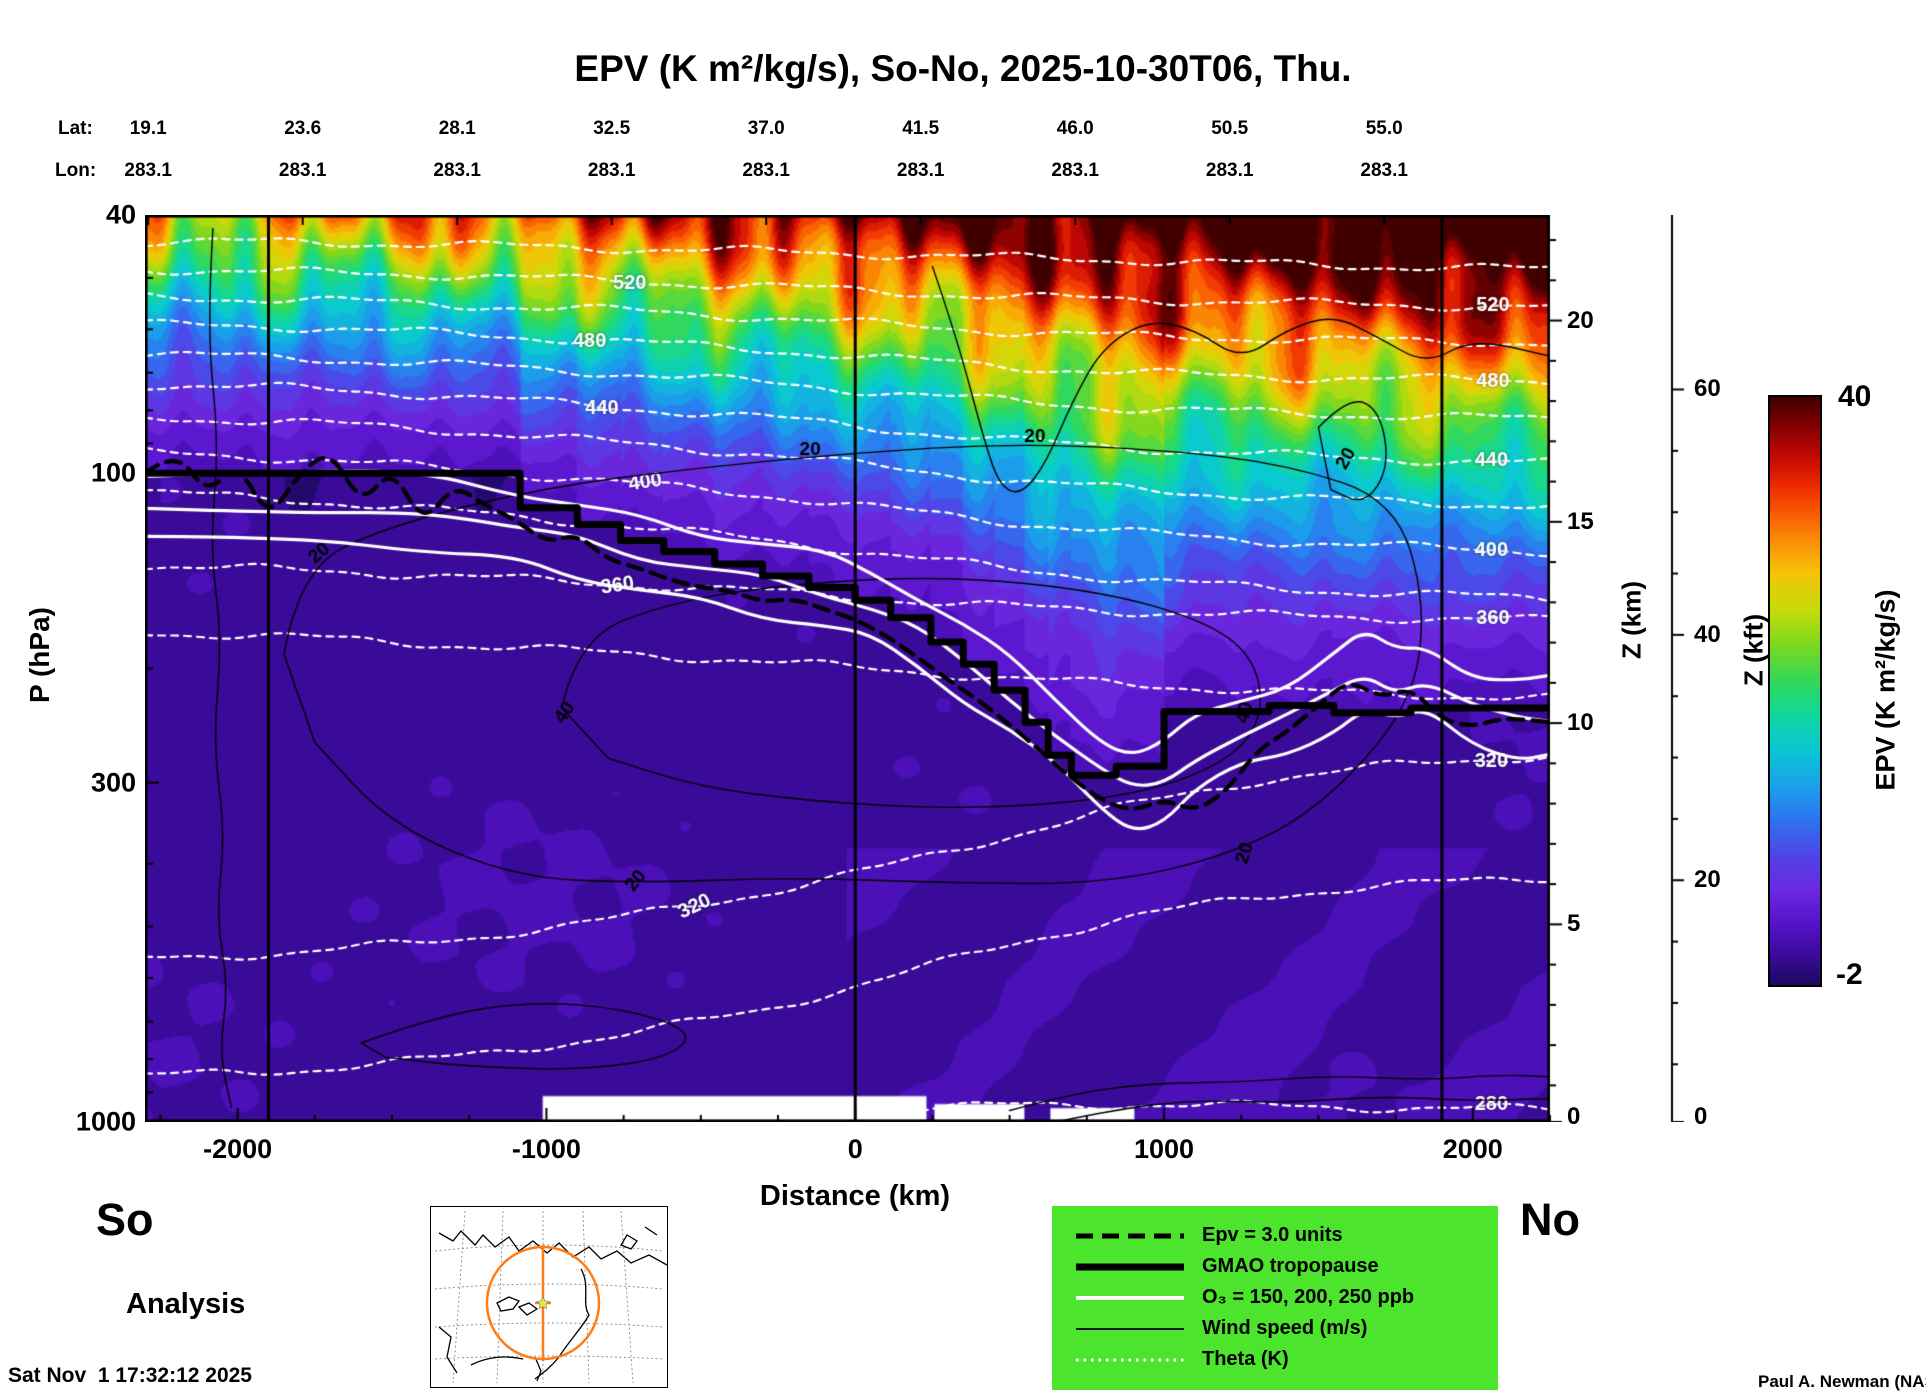 The width and height of the screenshot is (1926, 1394). Describe the element at coordinates (130, 1375) in the screenshot. I see `timestamp: Sat Nov 1 17:32:12 2025` at that location.